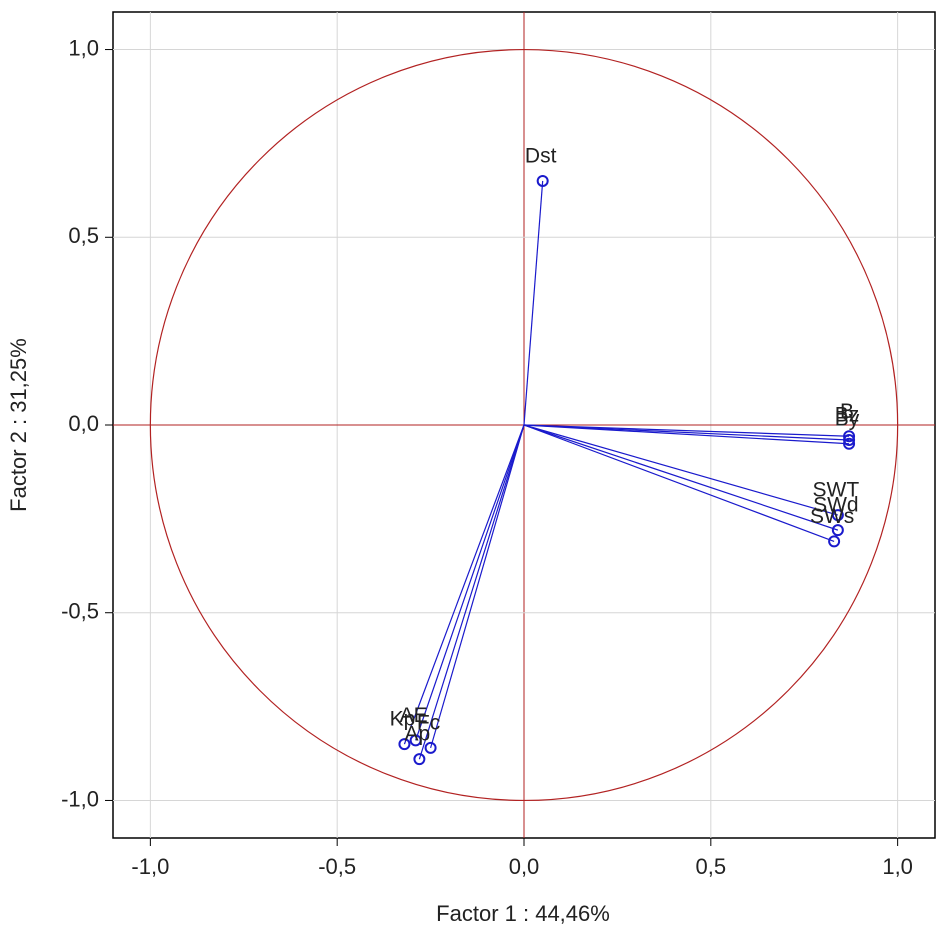  I want to click on x-tick-label: -1,0, so click(150, 866).